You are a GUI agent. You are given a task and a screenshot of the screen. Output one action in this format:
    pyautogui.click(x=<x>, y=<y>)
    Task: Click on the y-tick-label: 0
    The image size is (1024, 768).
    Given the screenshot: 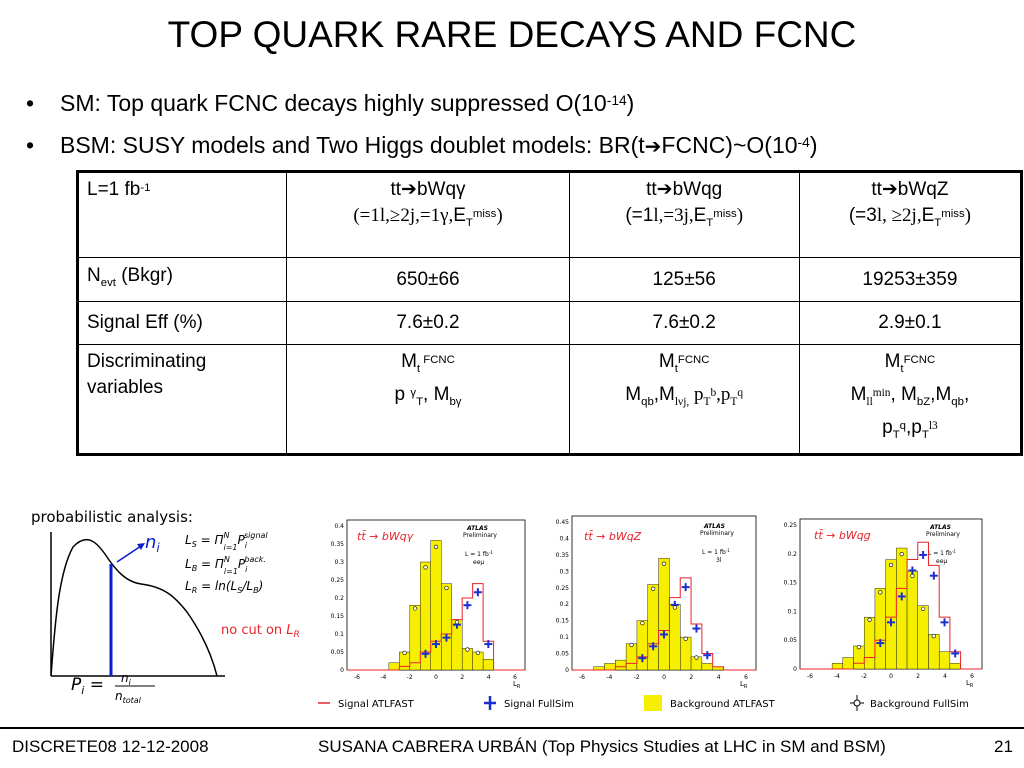 What is the action you would take?
    pyautogui.click(x=795, y=669)
    